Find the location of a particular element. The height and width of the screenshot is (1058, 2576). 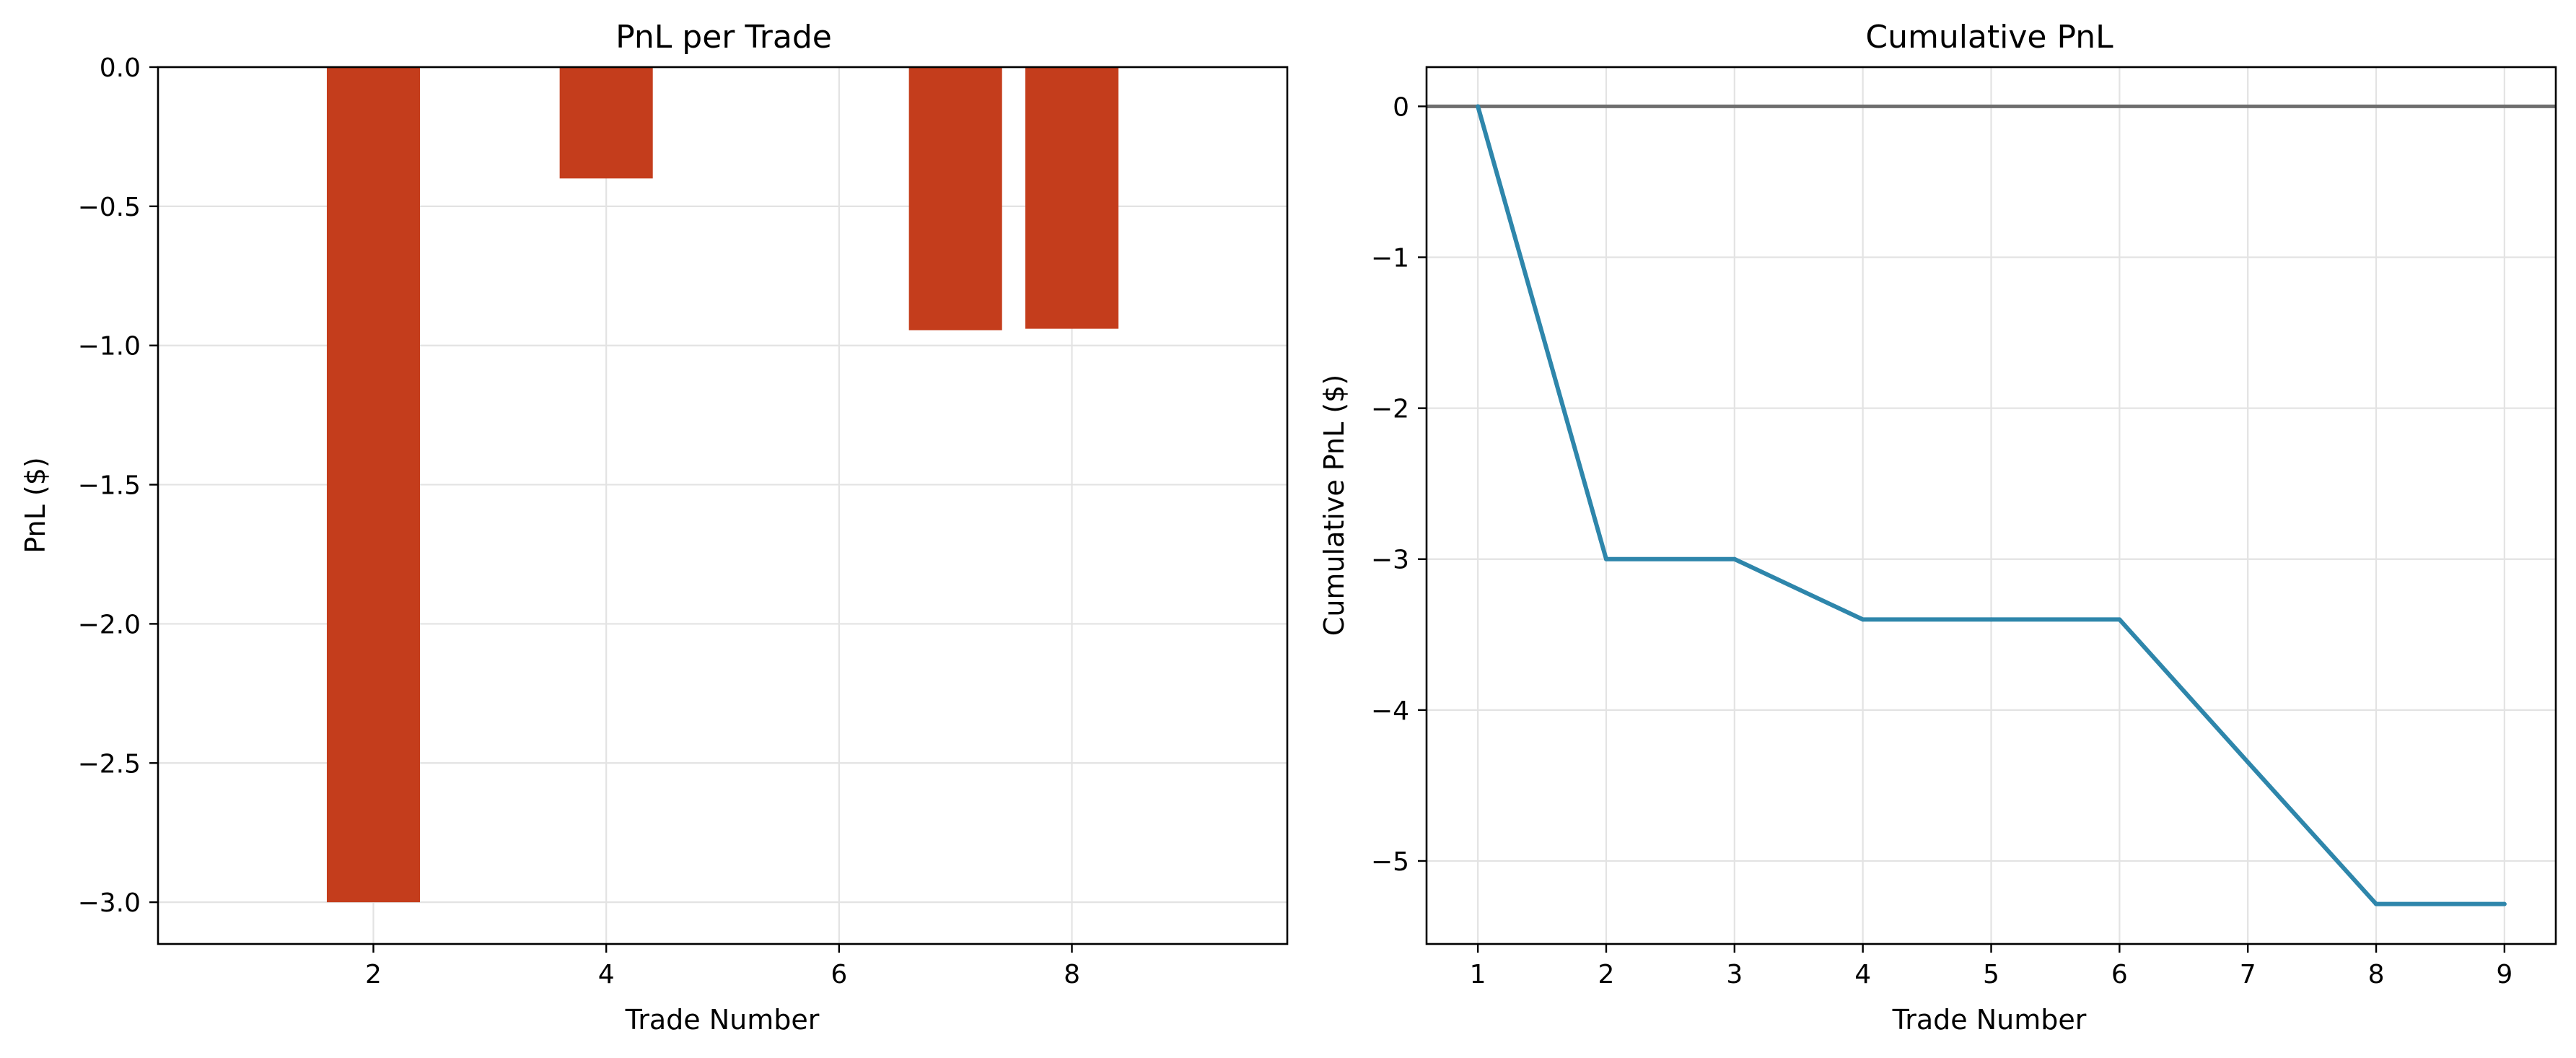

y-tick-label: 0 is located at coordinates (1401, 107).